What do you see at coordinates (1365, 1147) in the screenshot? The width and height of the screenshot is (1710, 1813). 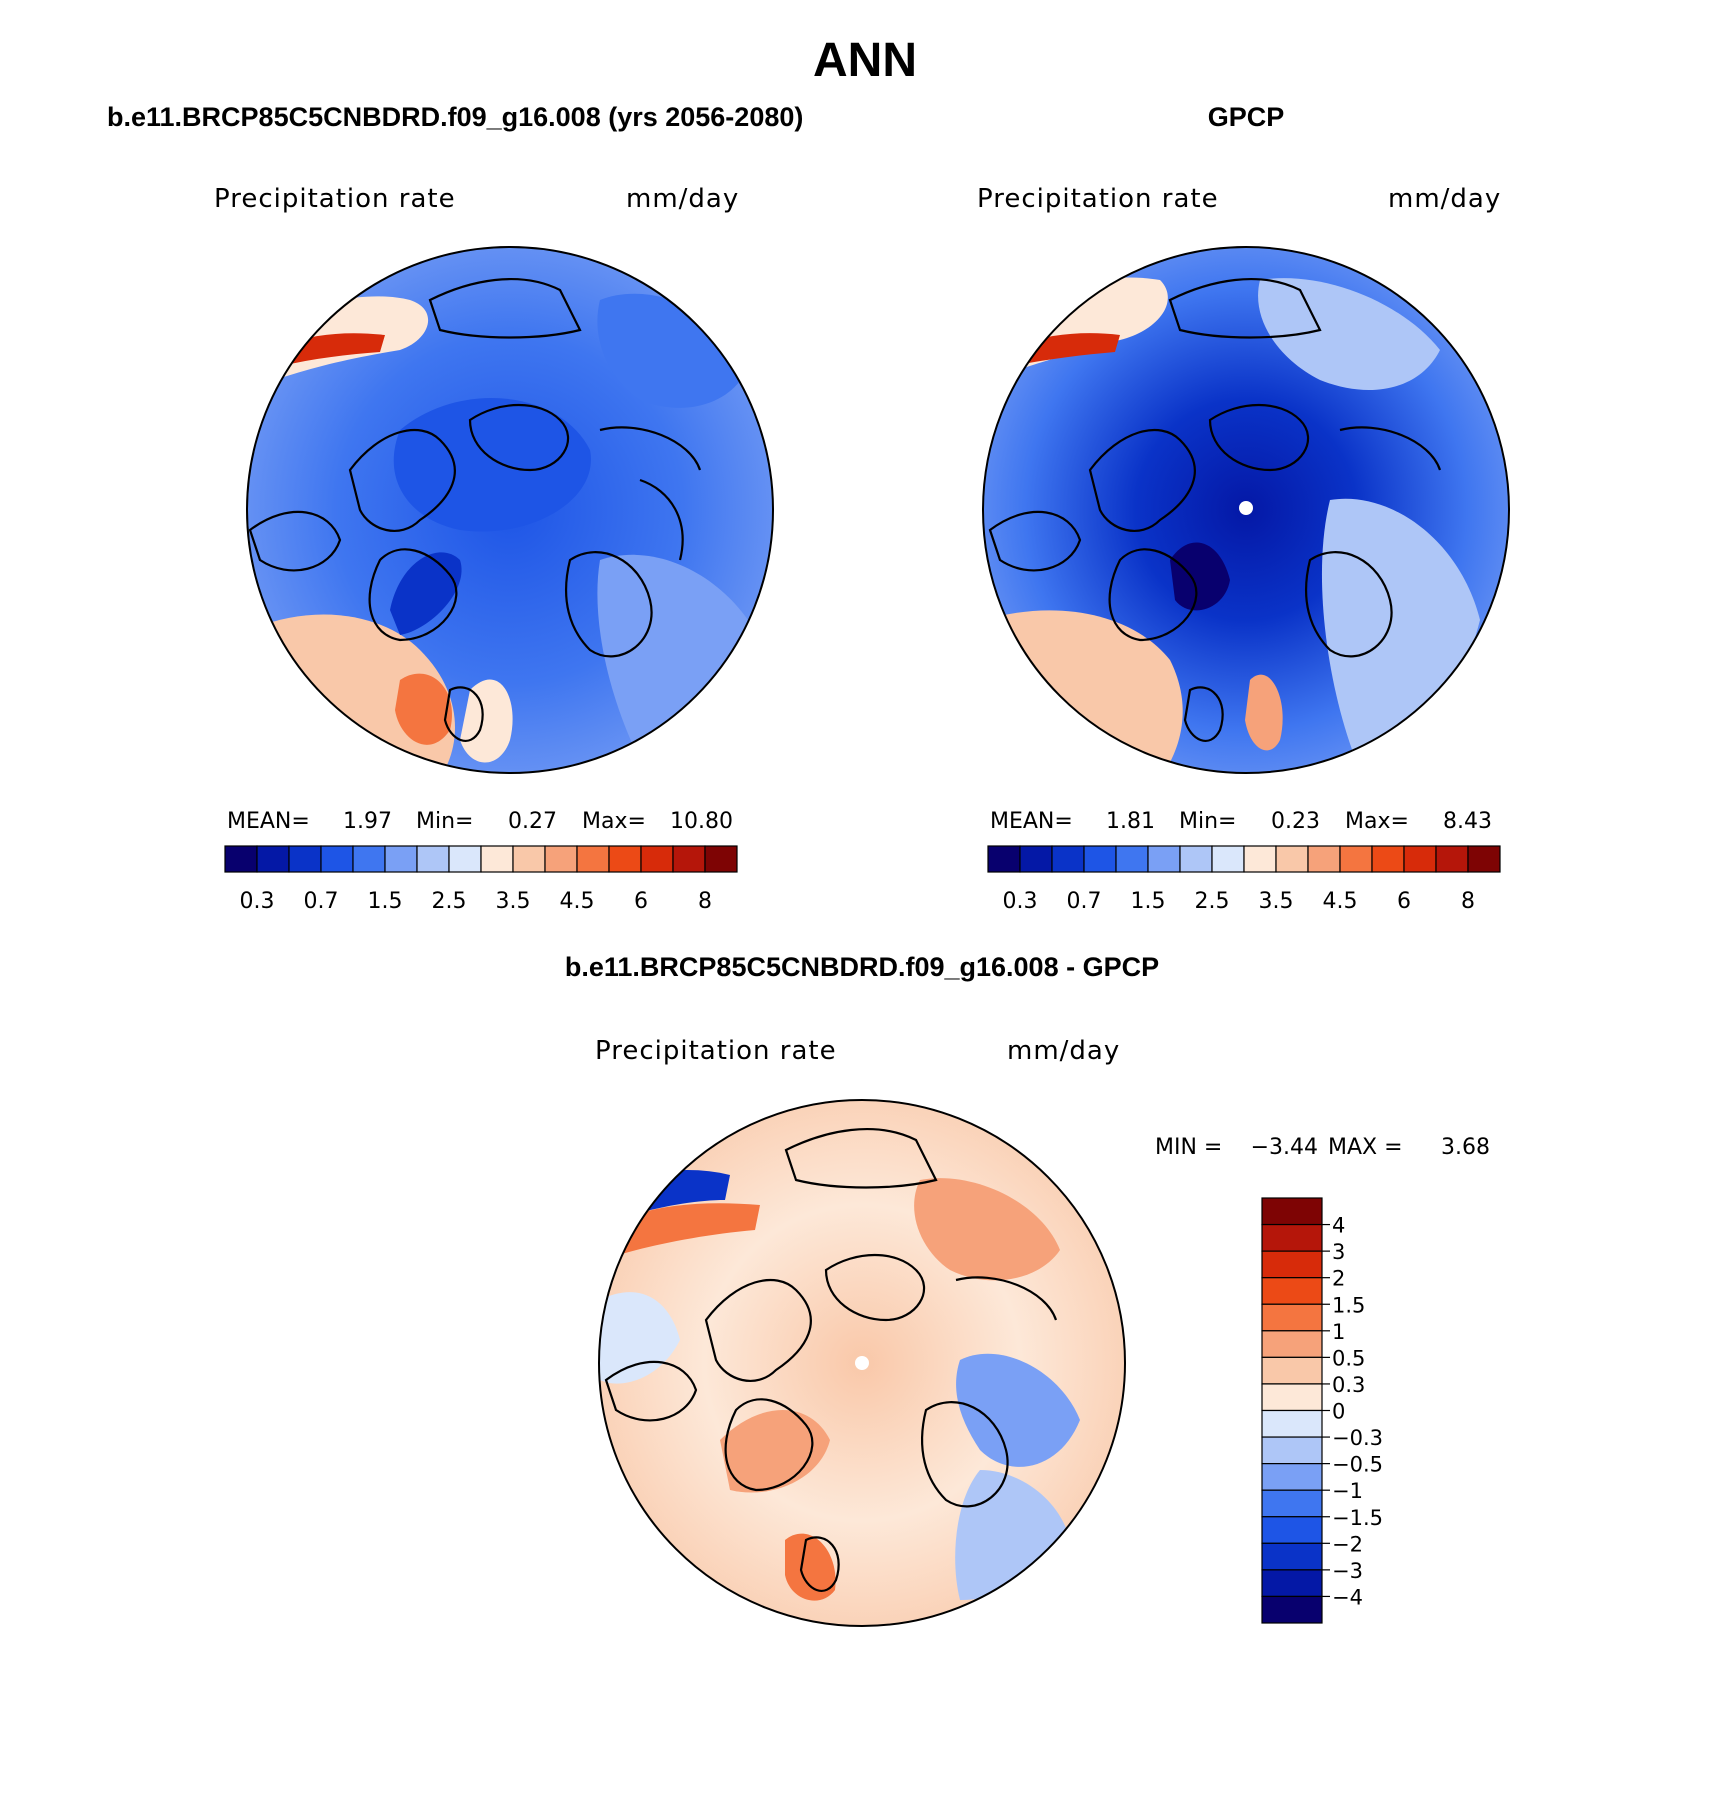 I see `max-label: MAX =` at bounding box center [1365, 1147].